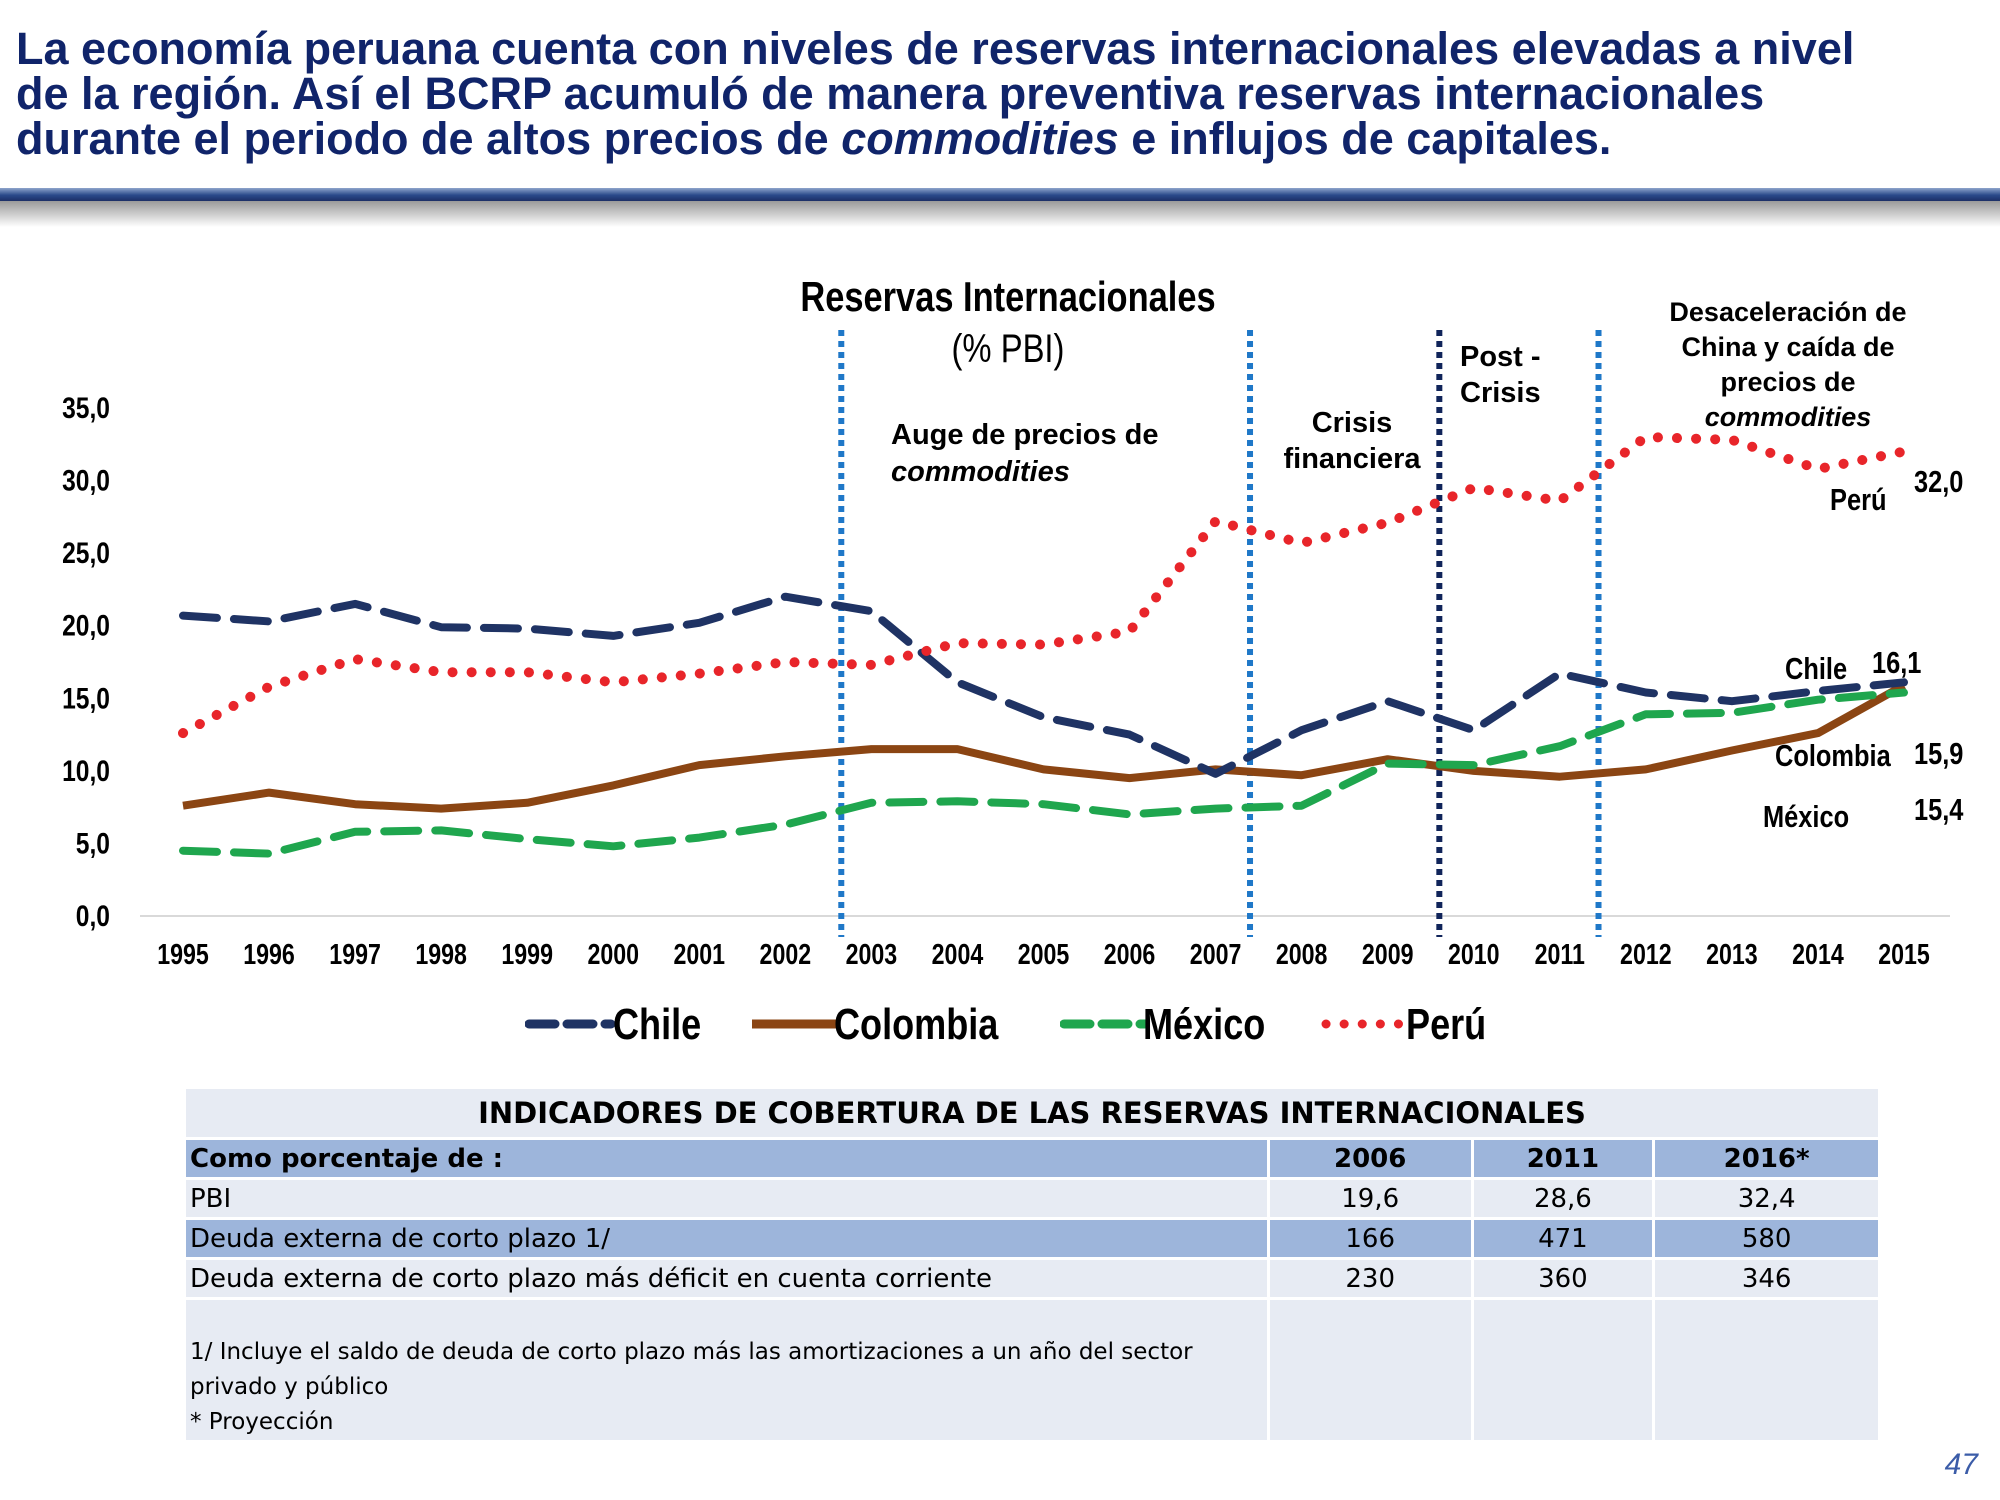  What do you see at coordinates (86, 771) in the screenshot?
I see `y-tick-label: 10,0` at bounding box center [86, 771].